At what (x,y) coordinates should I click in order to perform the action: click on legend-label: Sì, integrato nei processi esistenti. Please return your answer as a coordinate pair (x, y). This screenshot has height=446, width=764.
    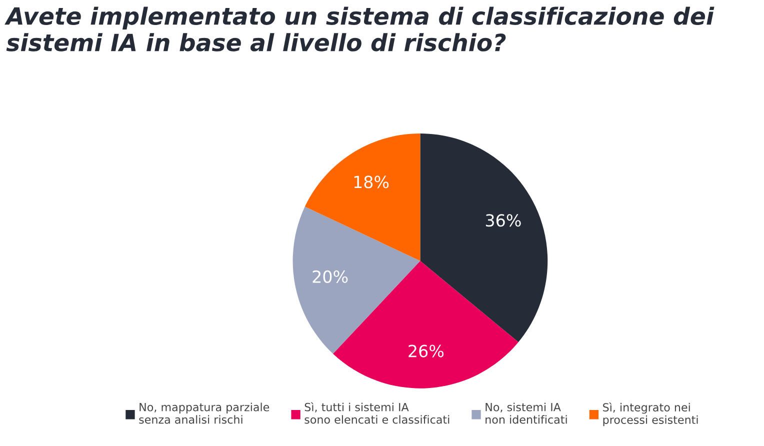
    Looking at the image, I should click on (650, 414).